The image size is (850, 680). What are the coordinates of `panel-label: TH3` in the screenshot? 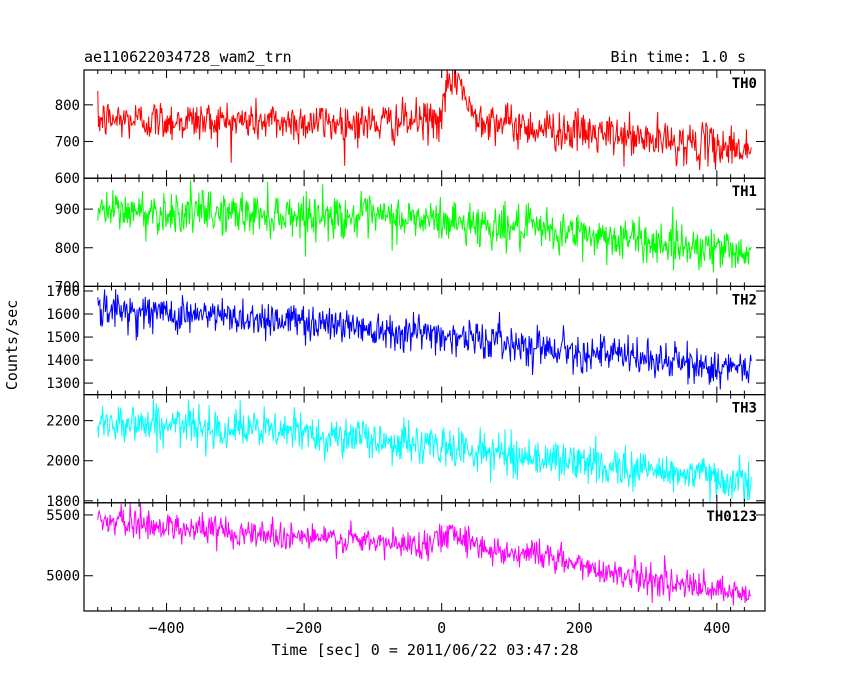 It's located at (744, 409).